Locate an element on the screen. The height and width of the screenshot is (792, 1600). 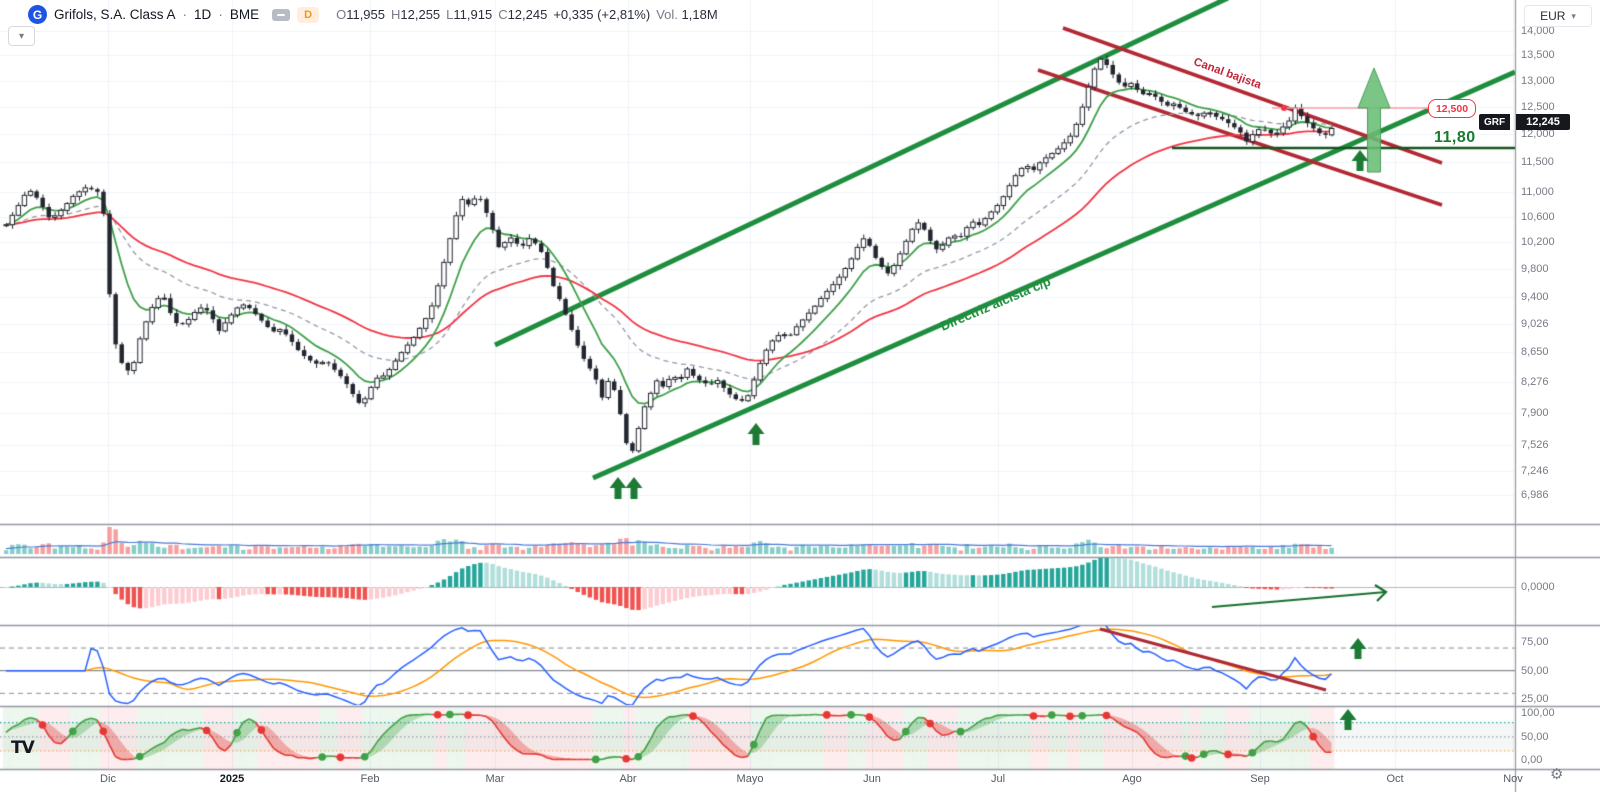
price-tick-label: 11,000 is located at coordinates (1537, 192).